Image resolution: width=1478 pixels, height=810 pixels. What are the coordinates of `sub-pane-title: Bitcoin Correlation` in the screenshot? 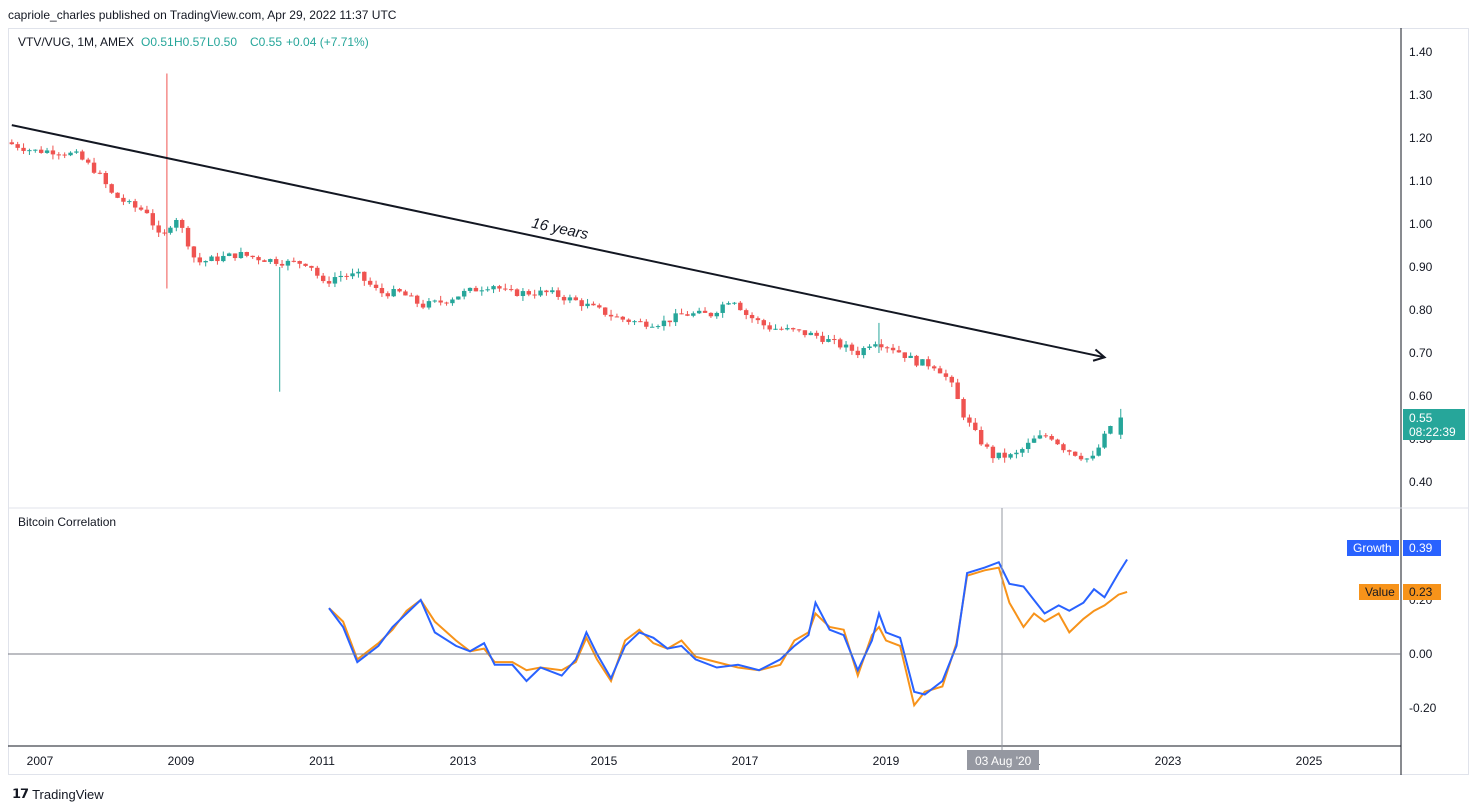 It's located at (67, 522).